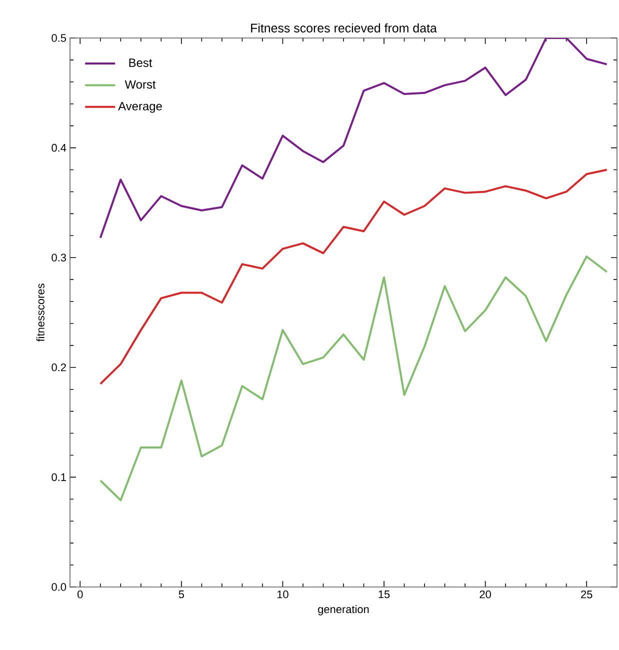  Describe the element at coordinates (59, 368) in the screenshot. I see `y-tick-label: 0.2` at that location.